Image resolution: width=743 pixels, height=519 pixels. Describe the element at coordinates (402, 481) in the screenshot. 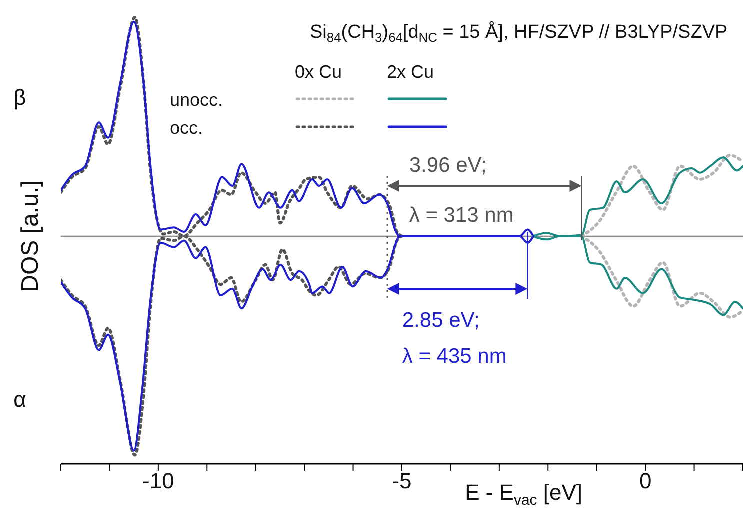

I see `x-tick-label: -5` at that location.